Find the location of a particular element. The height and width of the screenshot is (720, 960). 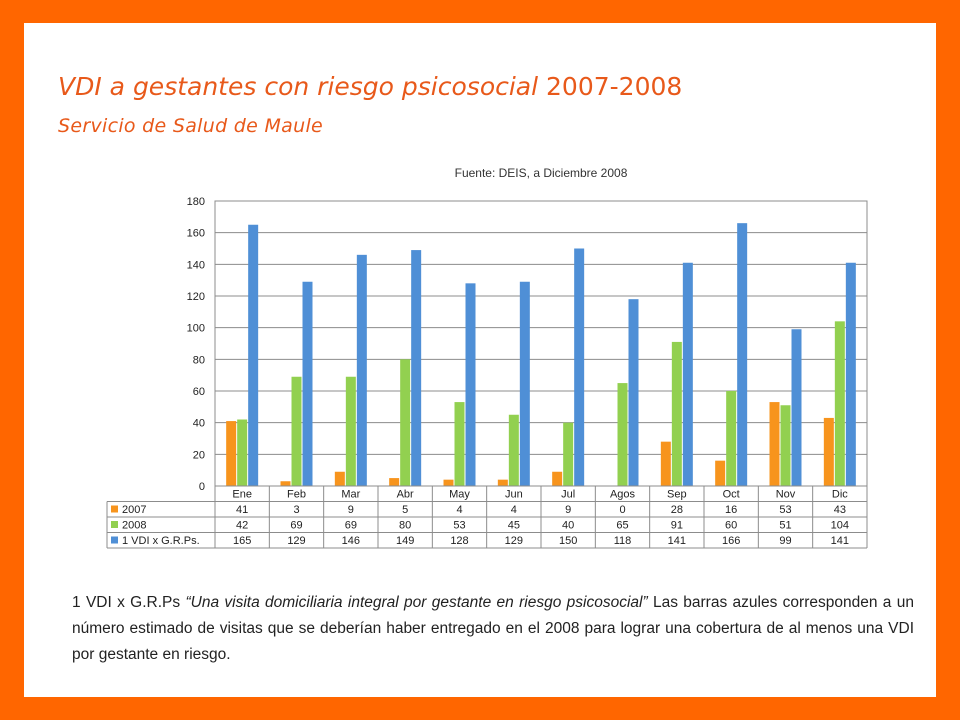

data-label: 60 is located at coordinates (731, 526).